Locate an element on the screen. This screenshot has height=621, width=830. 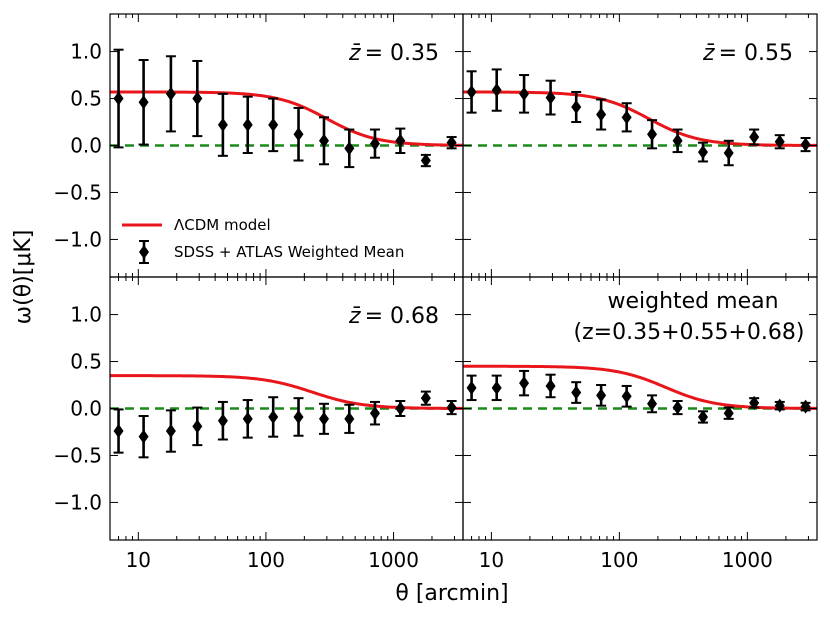
y-tick-label: −0.5 is located at coordinates (77, 192).